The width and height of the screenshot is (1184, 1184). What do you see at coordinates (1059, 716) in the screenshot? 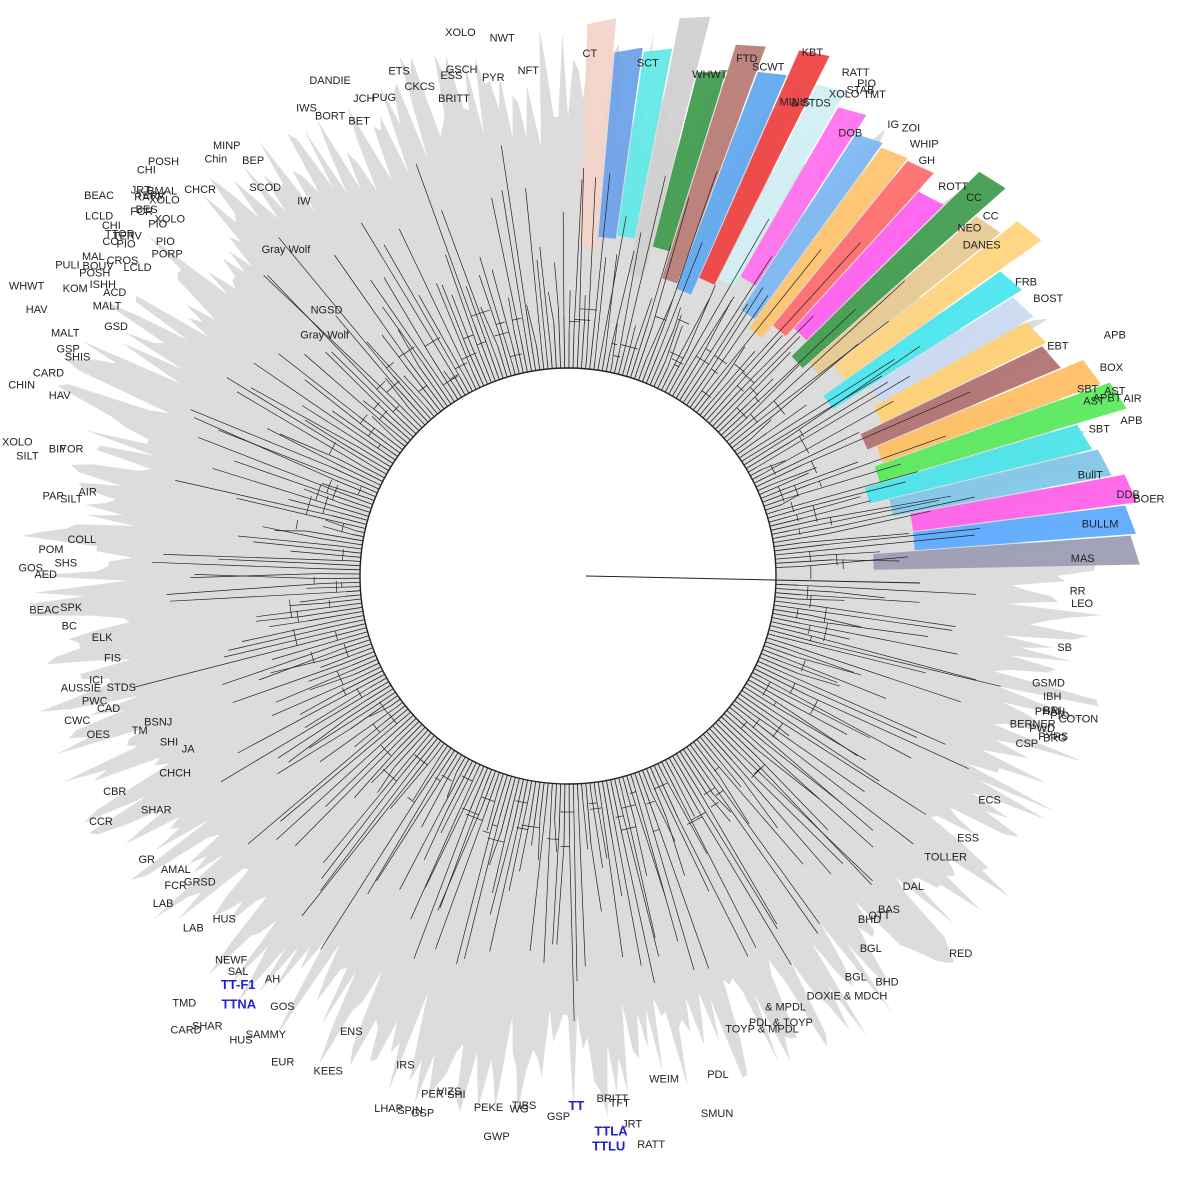
I see `leaf-label-118: PIO` at bounding box center [1059, 716].